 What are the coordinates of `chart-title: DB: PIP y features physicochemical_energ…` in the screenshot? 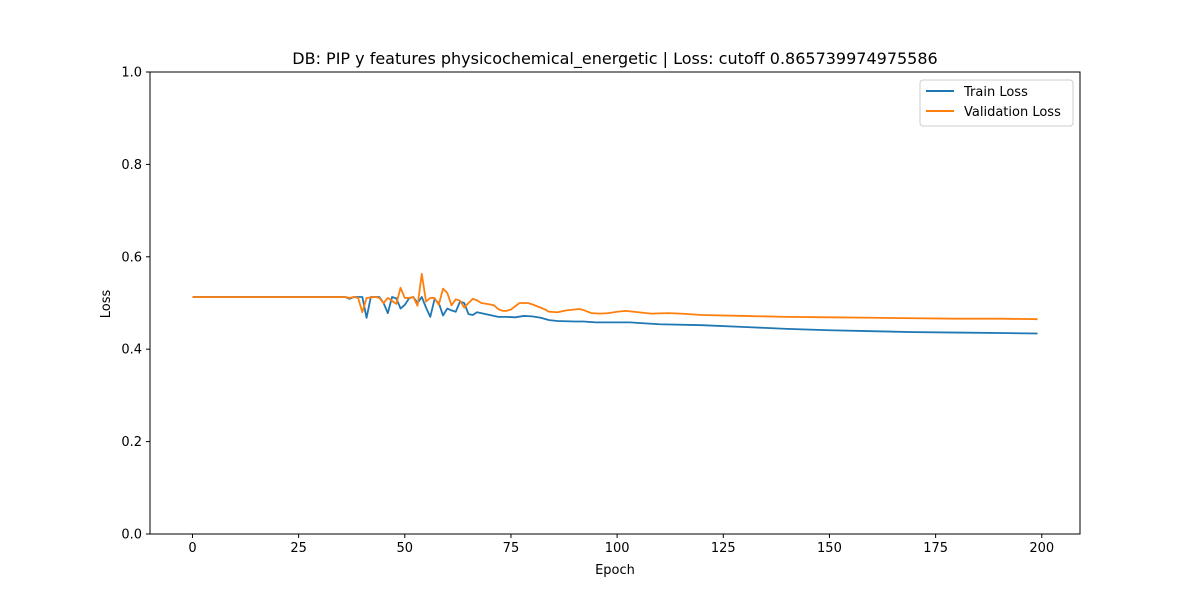 It's located at (614, 59).